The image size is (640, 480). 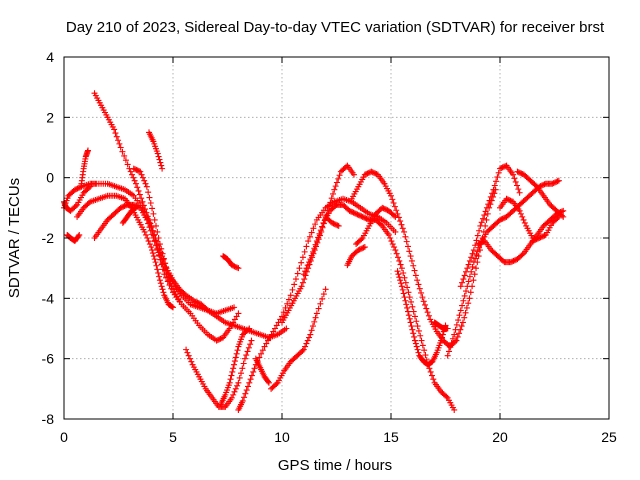 What do you see at coordinates (14, 238) in the screenshot?
I see `y-axis-label: SDTVAR / TECUs` at bounding box center [14, 238].